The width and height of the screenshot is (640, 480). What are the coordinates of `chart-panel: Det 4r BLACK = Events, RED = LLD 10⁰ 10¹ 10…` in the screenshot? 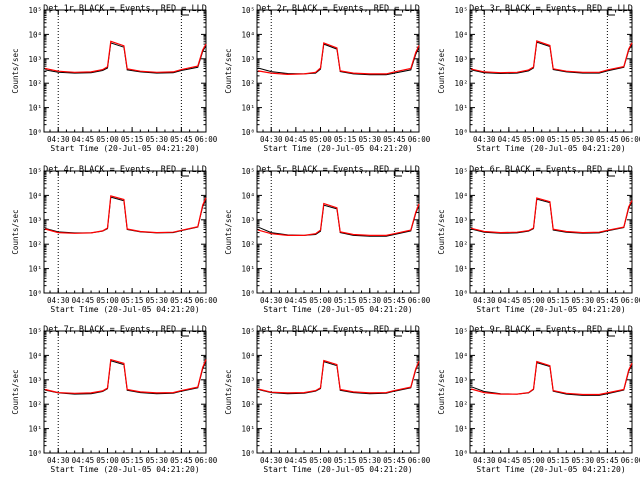 It's located at (114, 239).